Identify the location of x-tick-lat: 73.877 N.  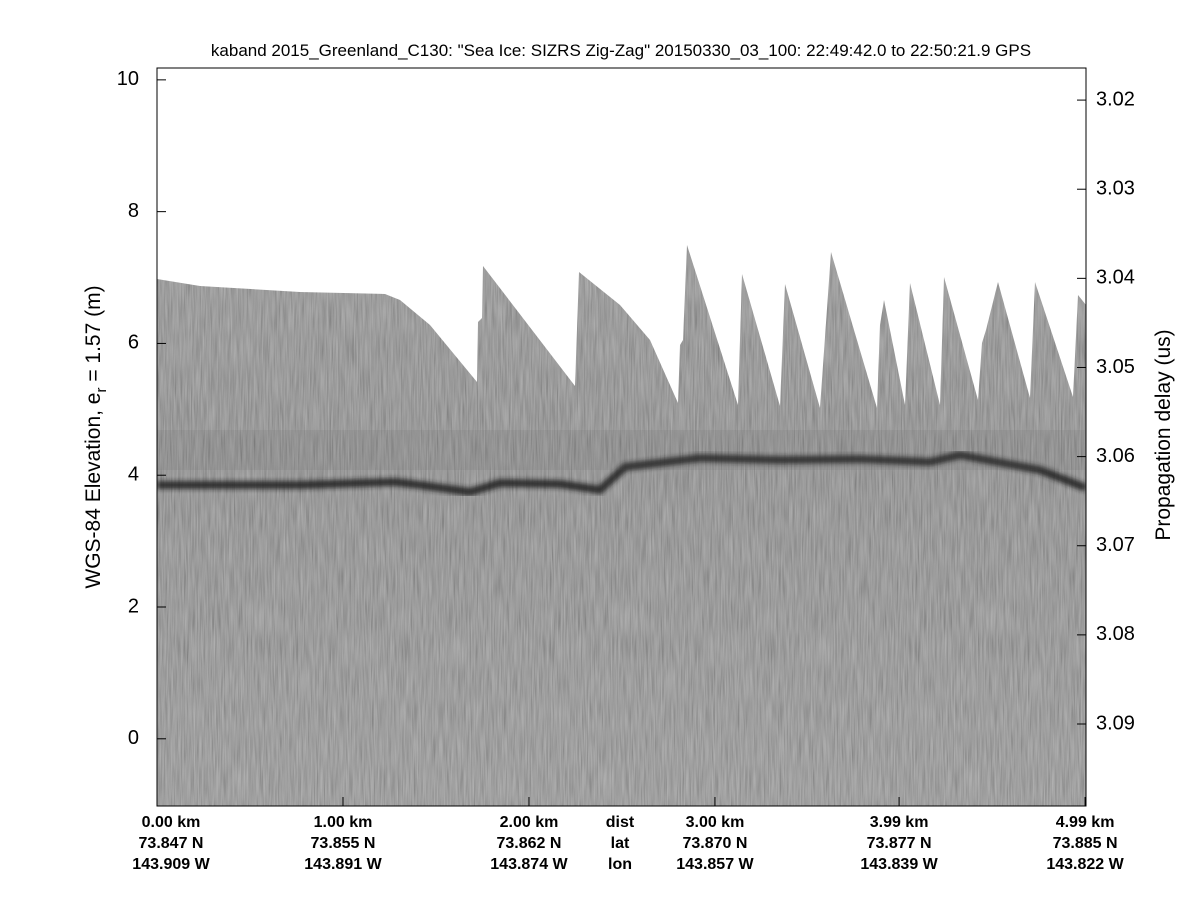
(899, 843).